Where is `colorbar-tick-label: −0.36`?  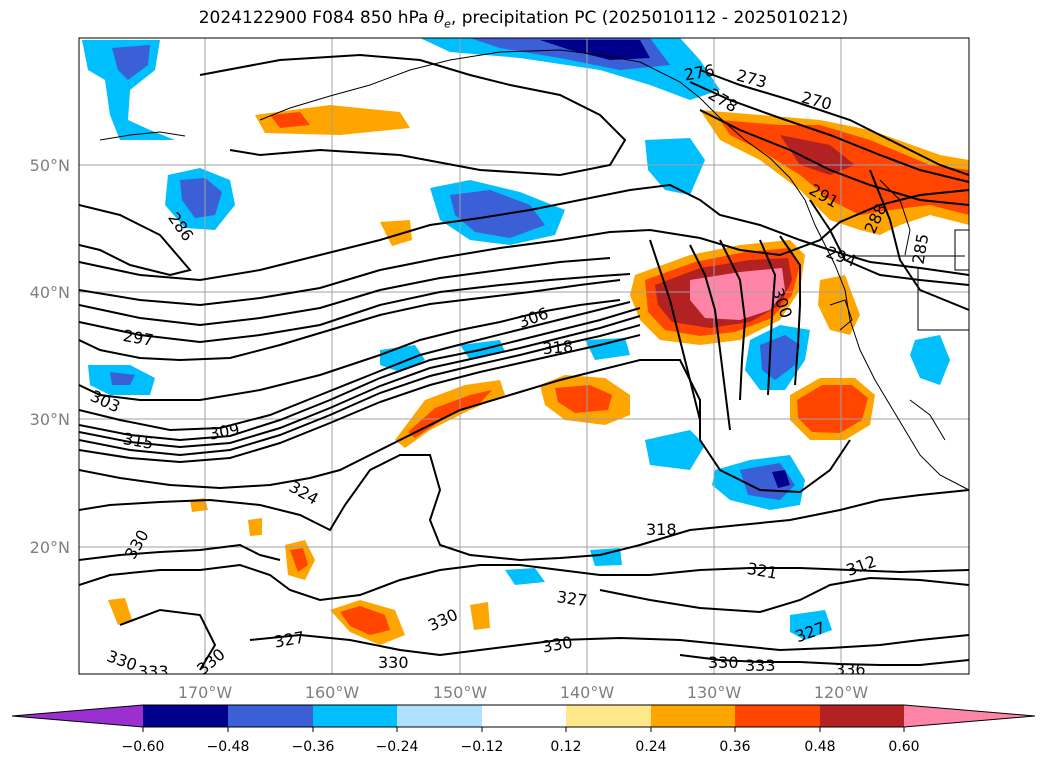
colorbar-tick-label: −0.36 is located at coordinates (313, 747).